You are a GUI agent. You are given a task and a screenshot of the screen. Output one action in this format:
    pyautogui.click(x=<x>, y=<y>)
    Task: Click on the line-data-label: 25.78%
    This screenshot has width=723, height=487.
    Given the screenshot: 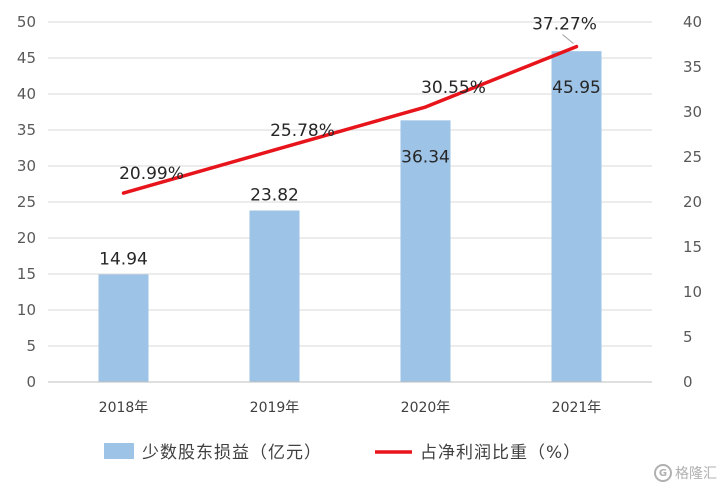 What is the action you would take?
    pyautogui.click(x=302, y=131)
    